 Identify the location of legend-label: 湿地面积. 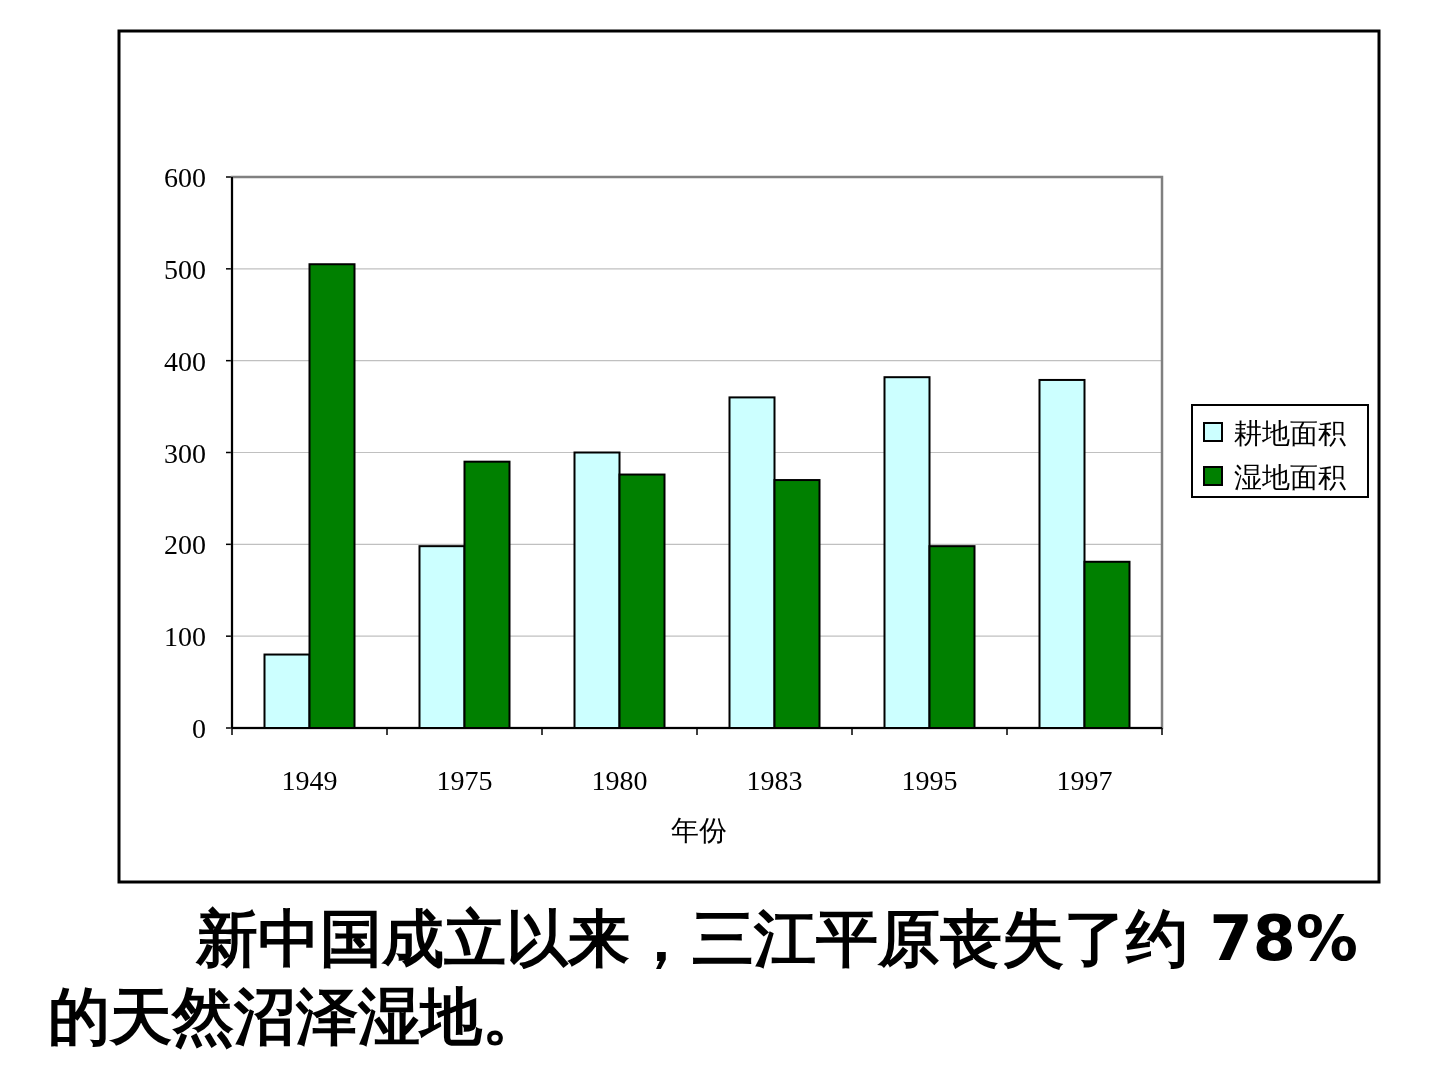
(1290, 477).